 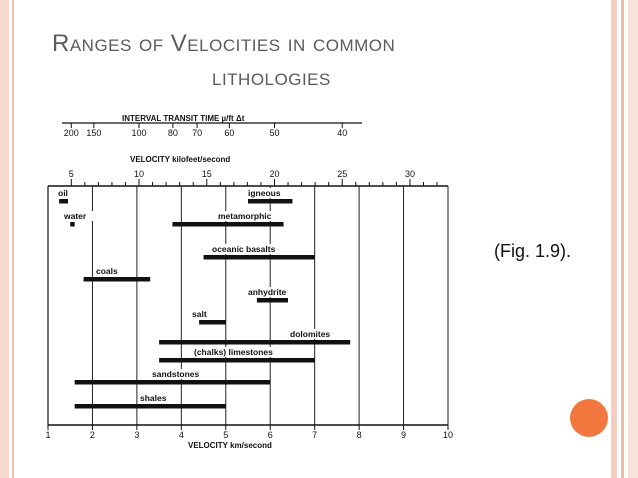 What do you see at coordinates (47, 435) in the screenshot?
I see `km-tick-label: 1` at bounding box center [47, 435].